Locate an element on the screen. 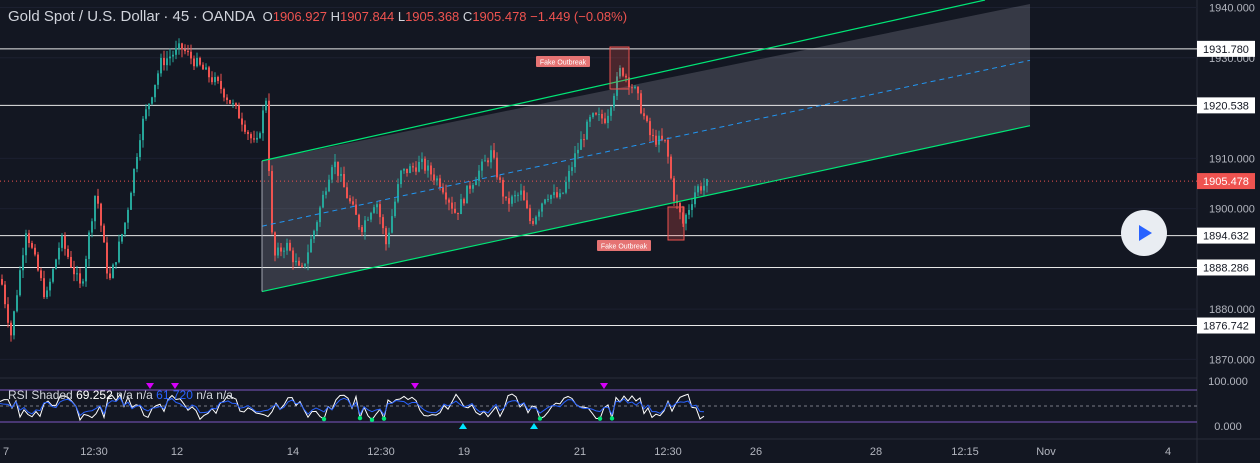  price-tick-label: 1900.000 is located at coordinates (1232, 210).